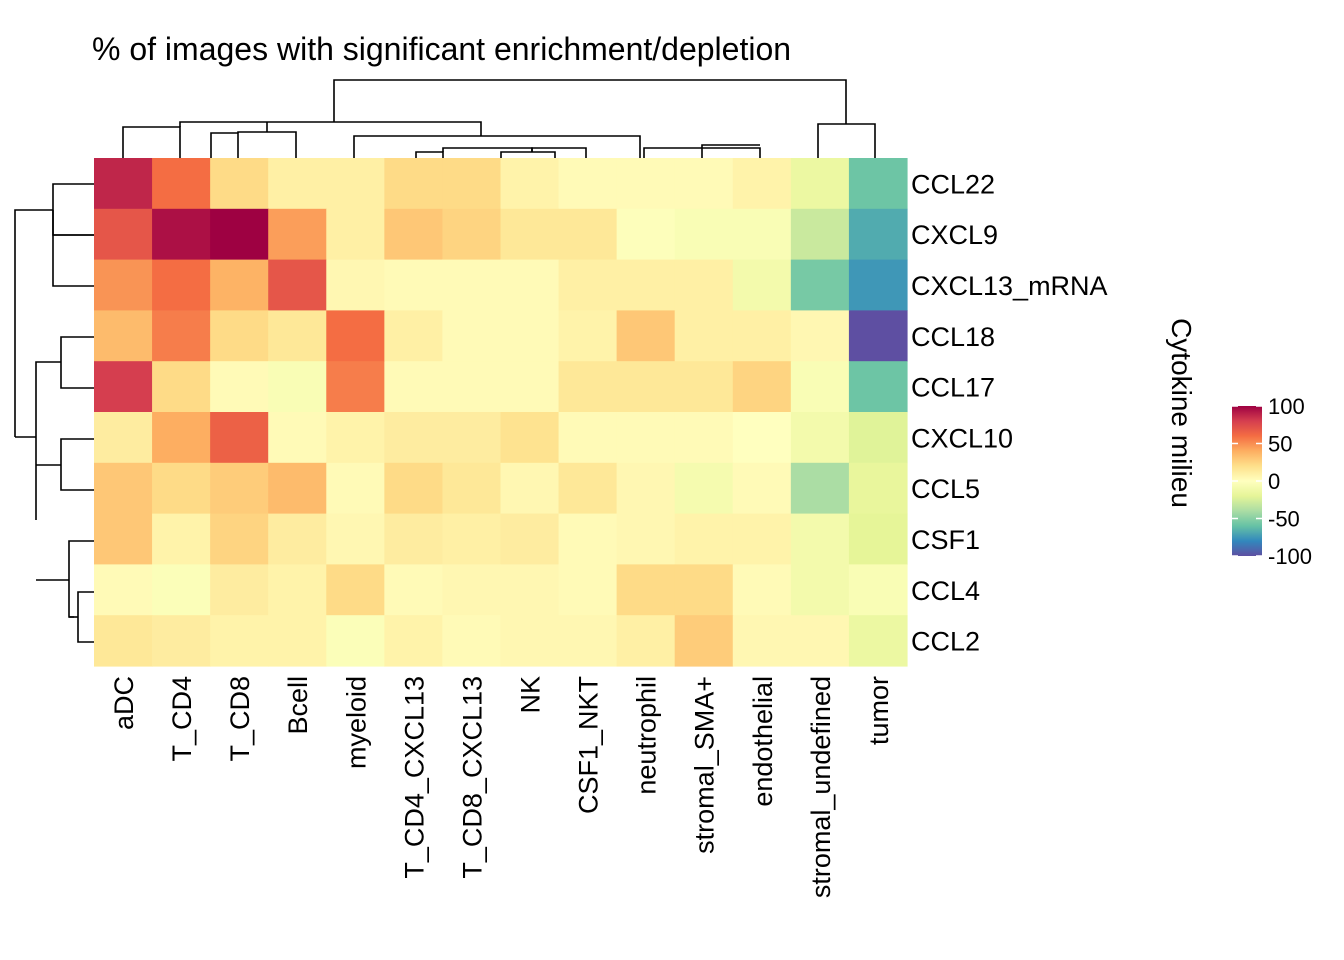 This screenshot has height=960, width=1344. What do you see at coordinates (962, 438) in the screenshot?
I see `row-label: CXCL10` at bounding box center [962, 438].